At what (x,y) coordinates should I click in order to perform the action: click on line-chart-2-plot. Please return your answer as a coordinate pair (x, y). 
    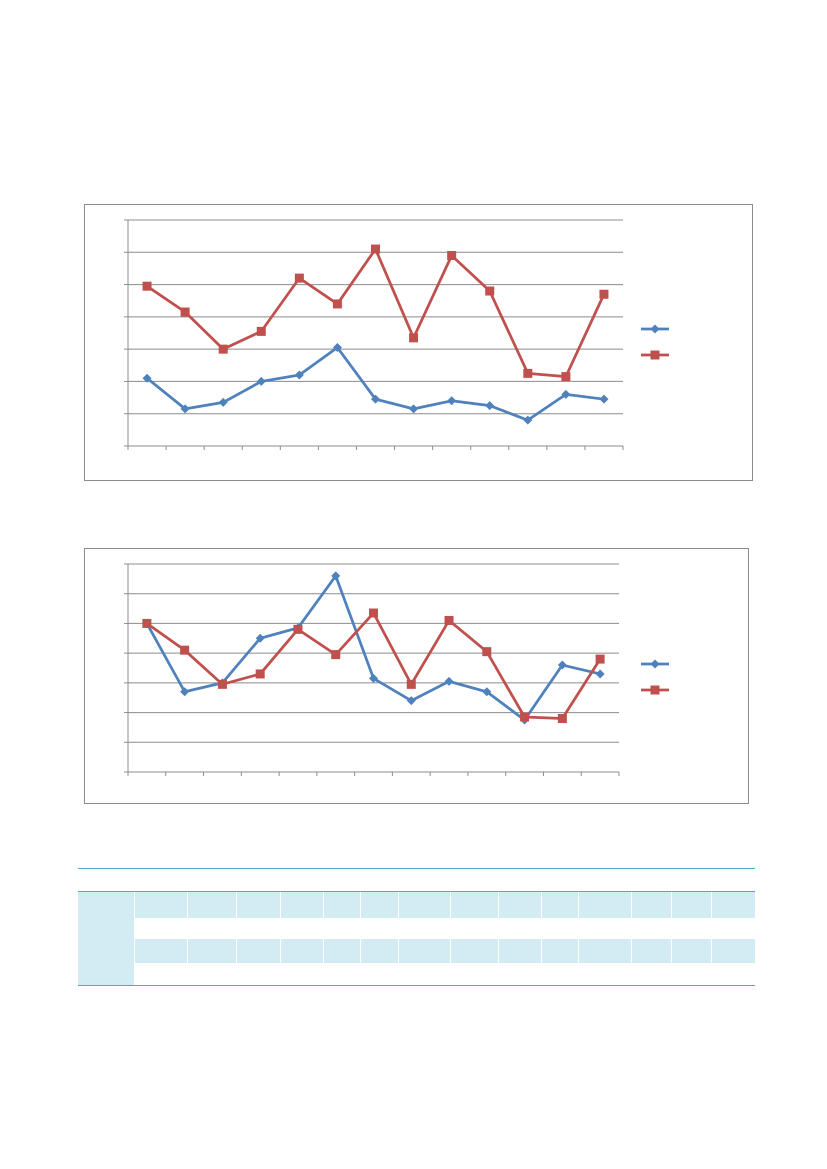
    Looking at the image, I should click on (396, 669).